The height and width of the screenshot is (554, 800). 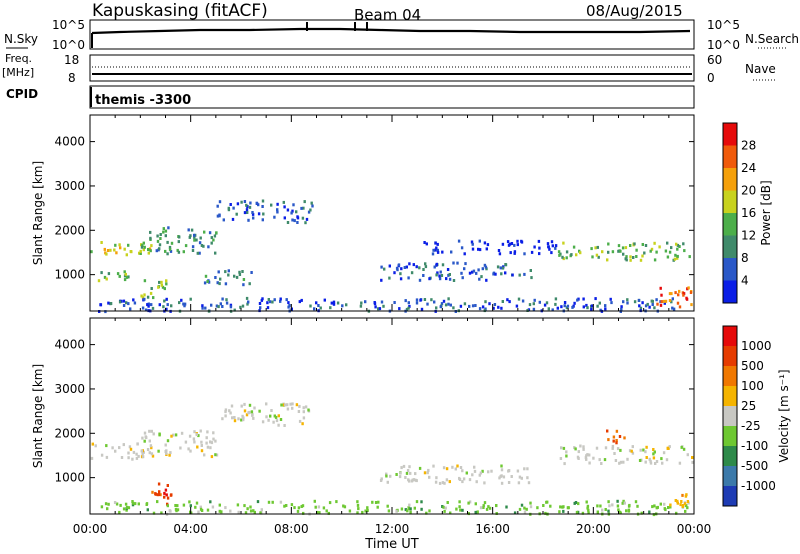 What do you see at coordinates (38, 416) in the screenshot?
I see `velocity-y-axis-label: Slant Range [km]` at bounding box center [38, 416].